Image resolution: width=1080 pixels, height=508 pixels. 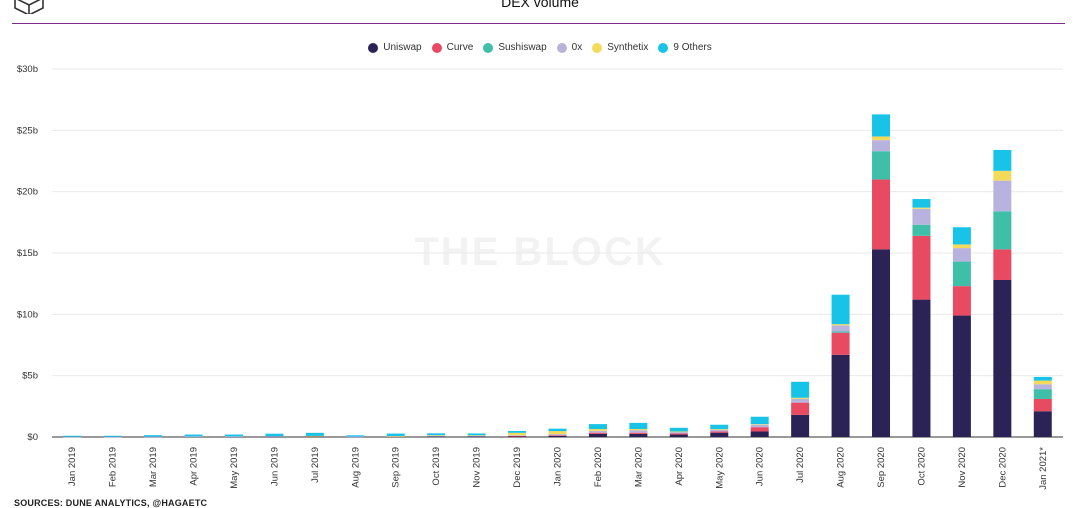 I want to click on legend-item: Synthetix, so click(x=620, y=47).